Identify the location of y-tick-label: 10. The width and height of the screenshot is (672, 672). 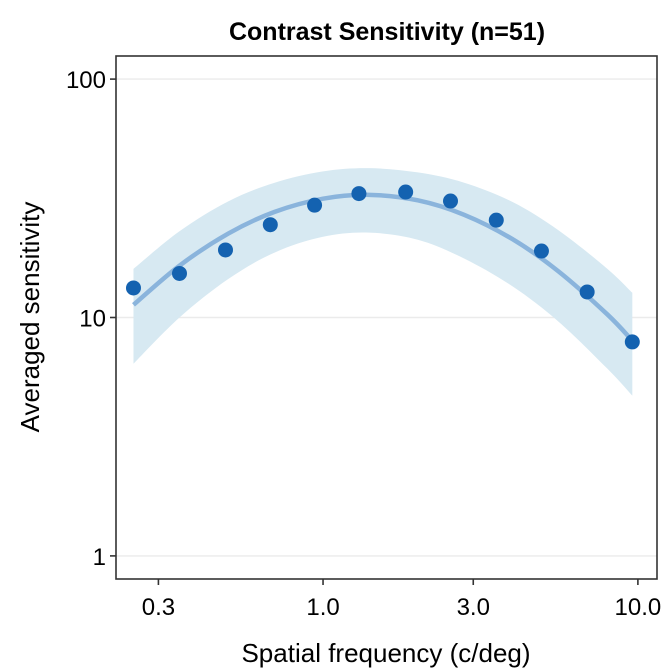
(92, 319).